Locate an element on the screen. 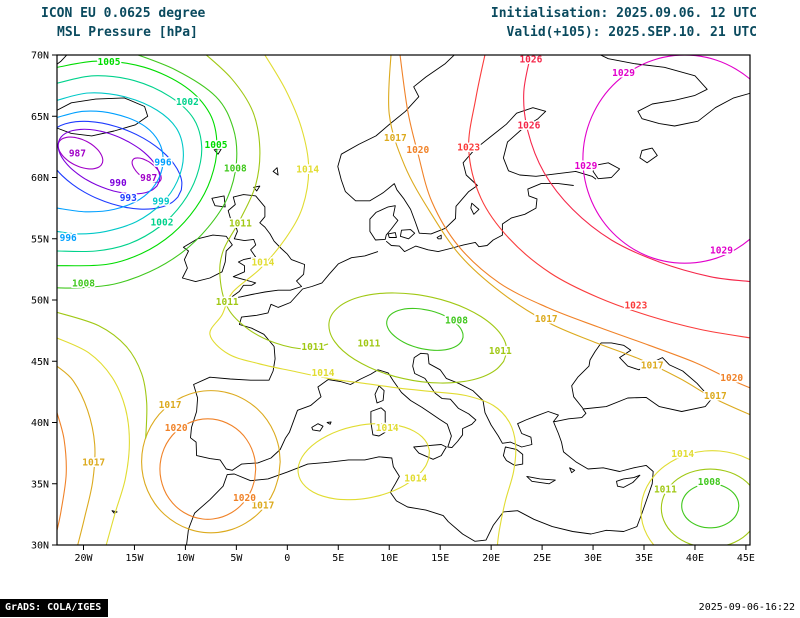 The width and height of the screenshot is (800, 618). contour-label: 1023 is located at coordinates (468, 148).